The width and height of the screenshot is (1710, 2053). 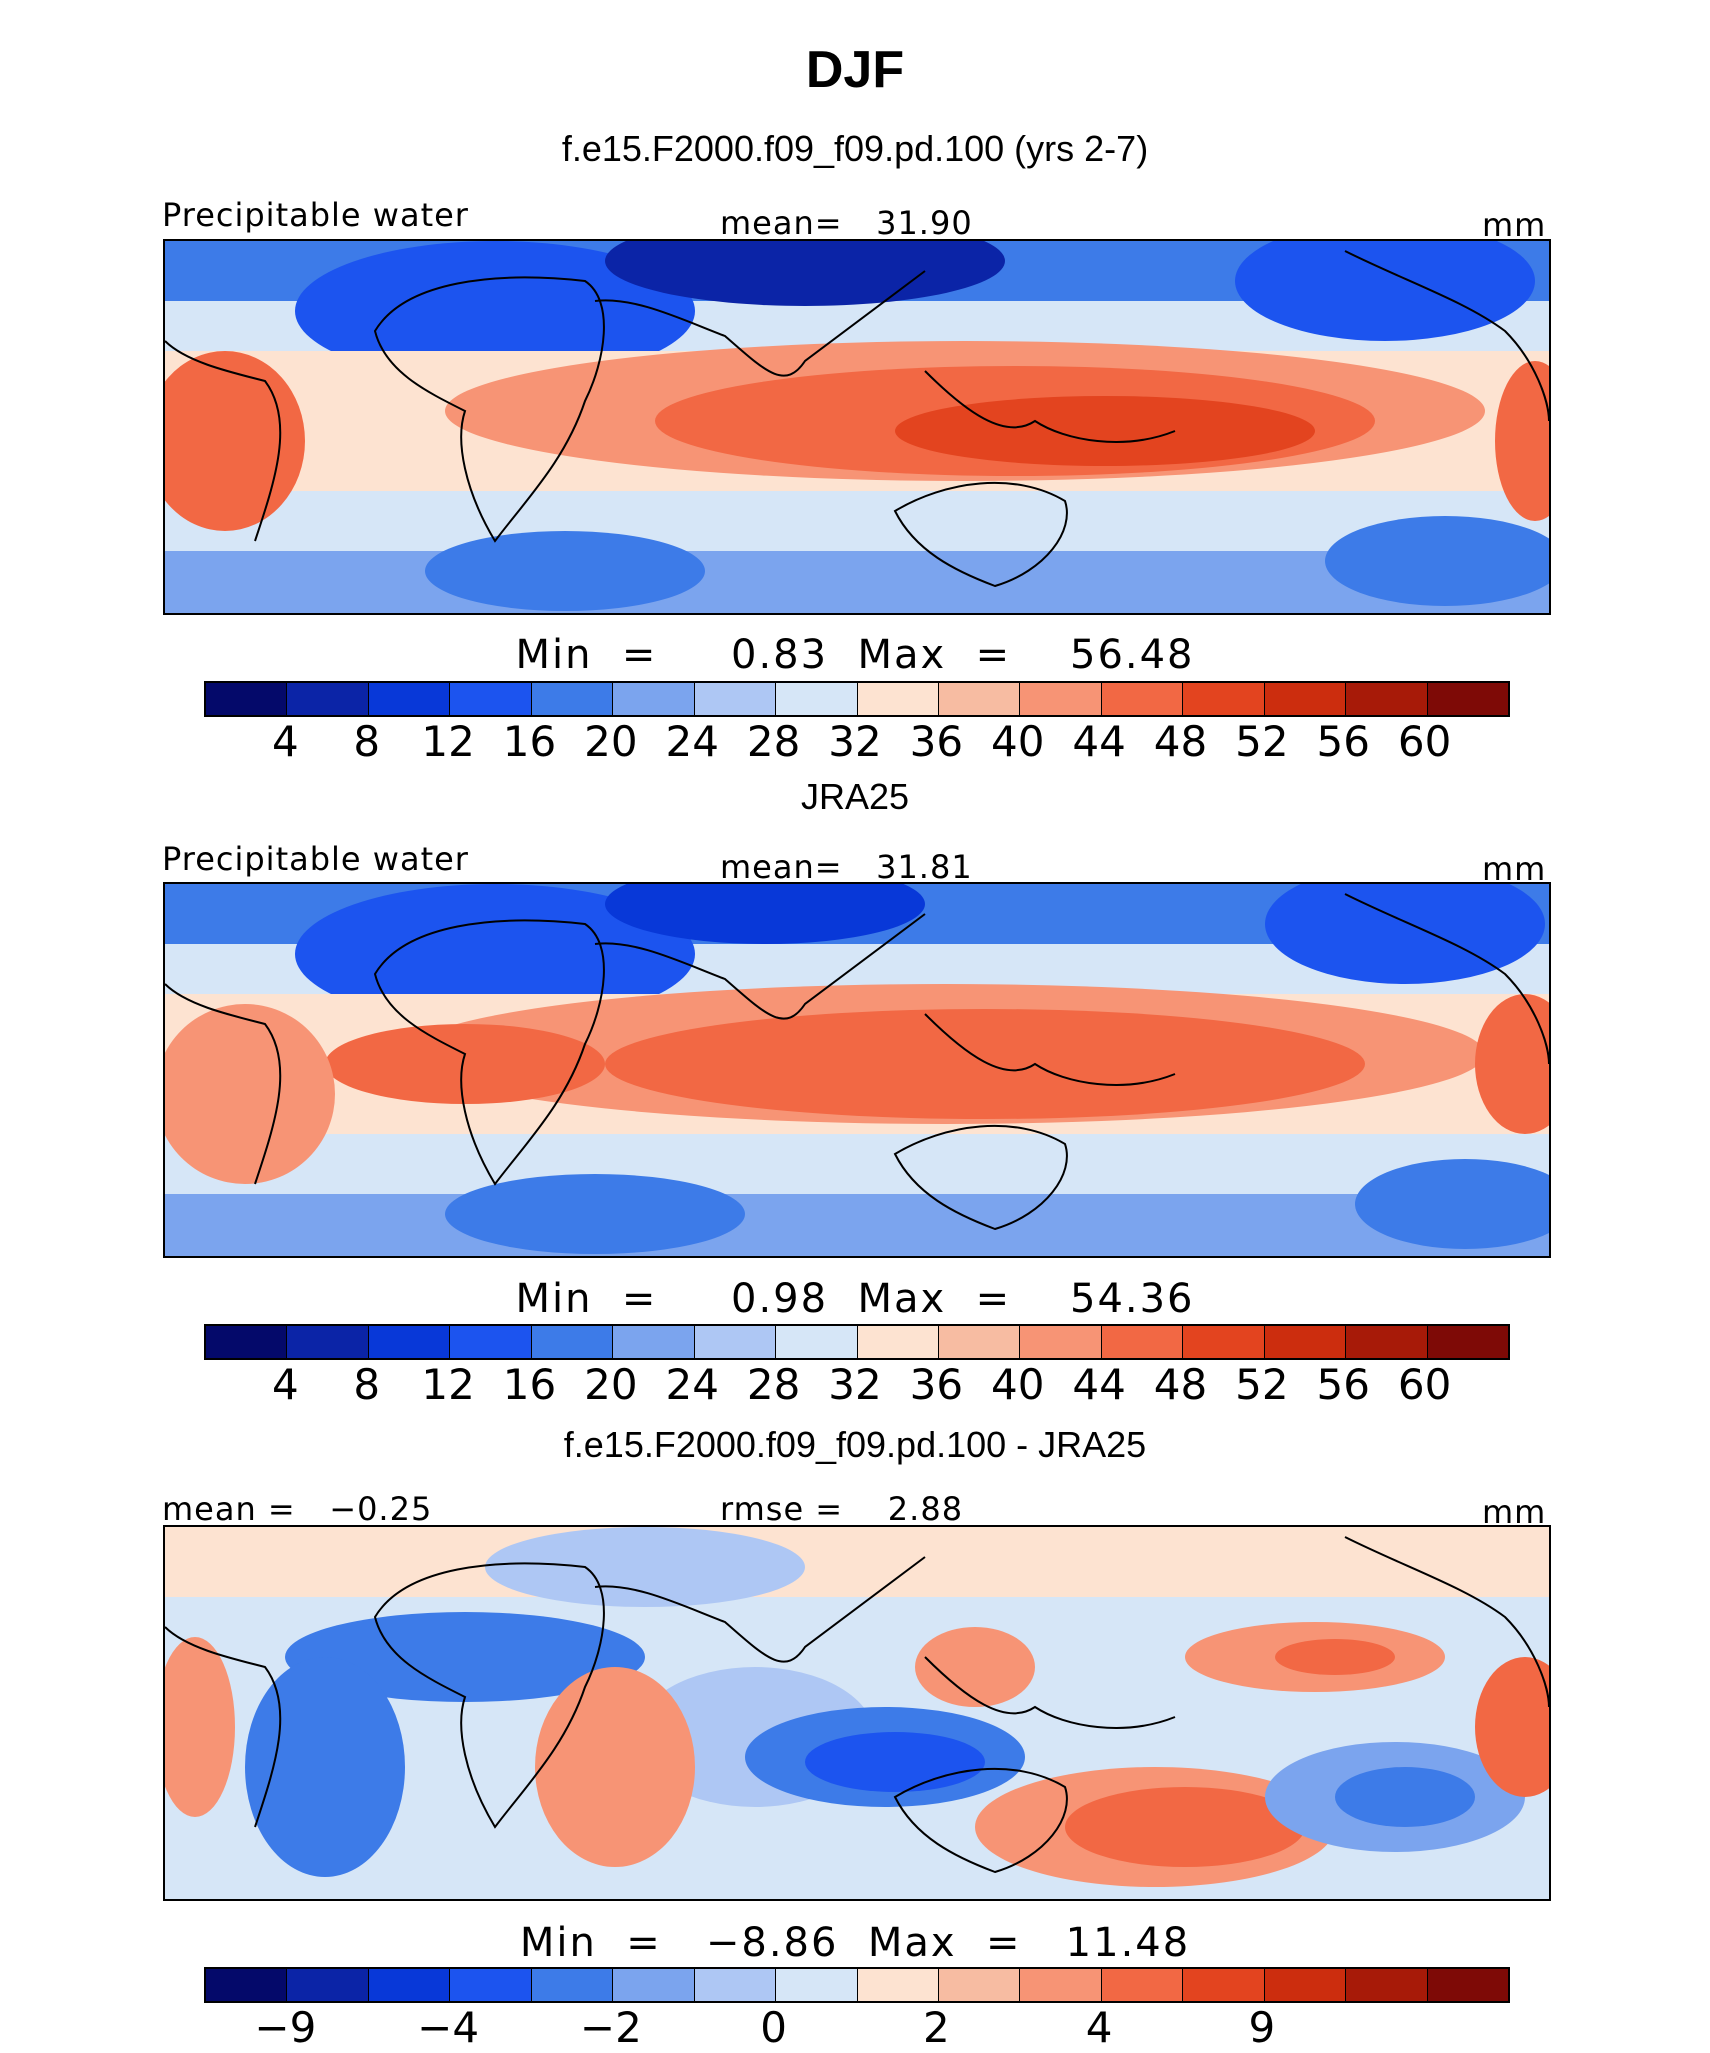 What do you see at coordinates (855, 796) in the screenshot?
I see `panel-2-title: JRA25` at bounding box center [855, 796].